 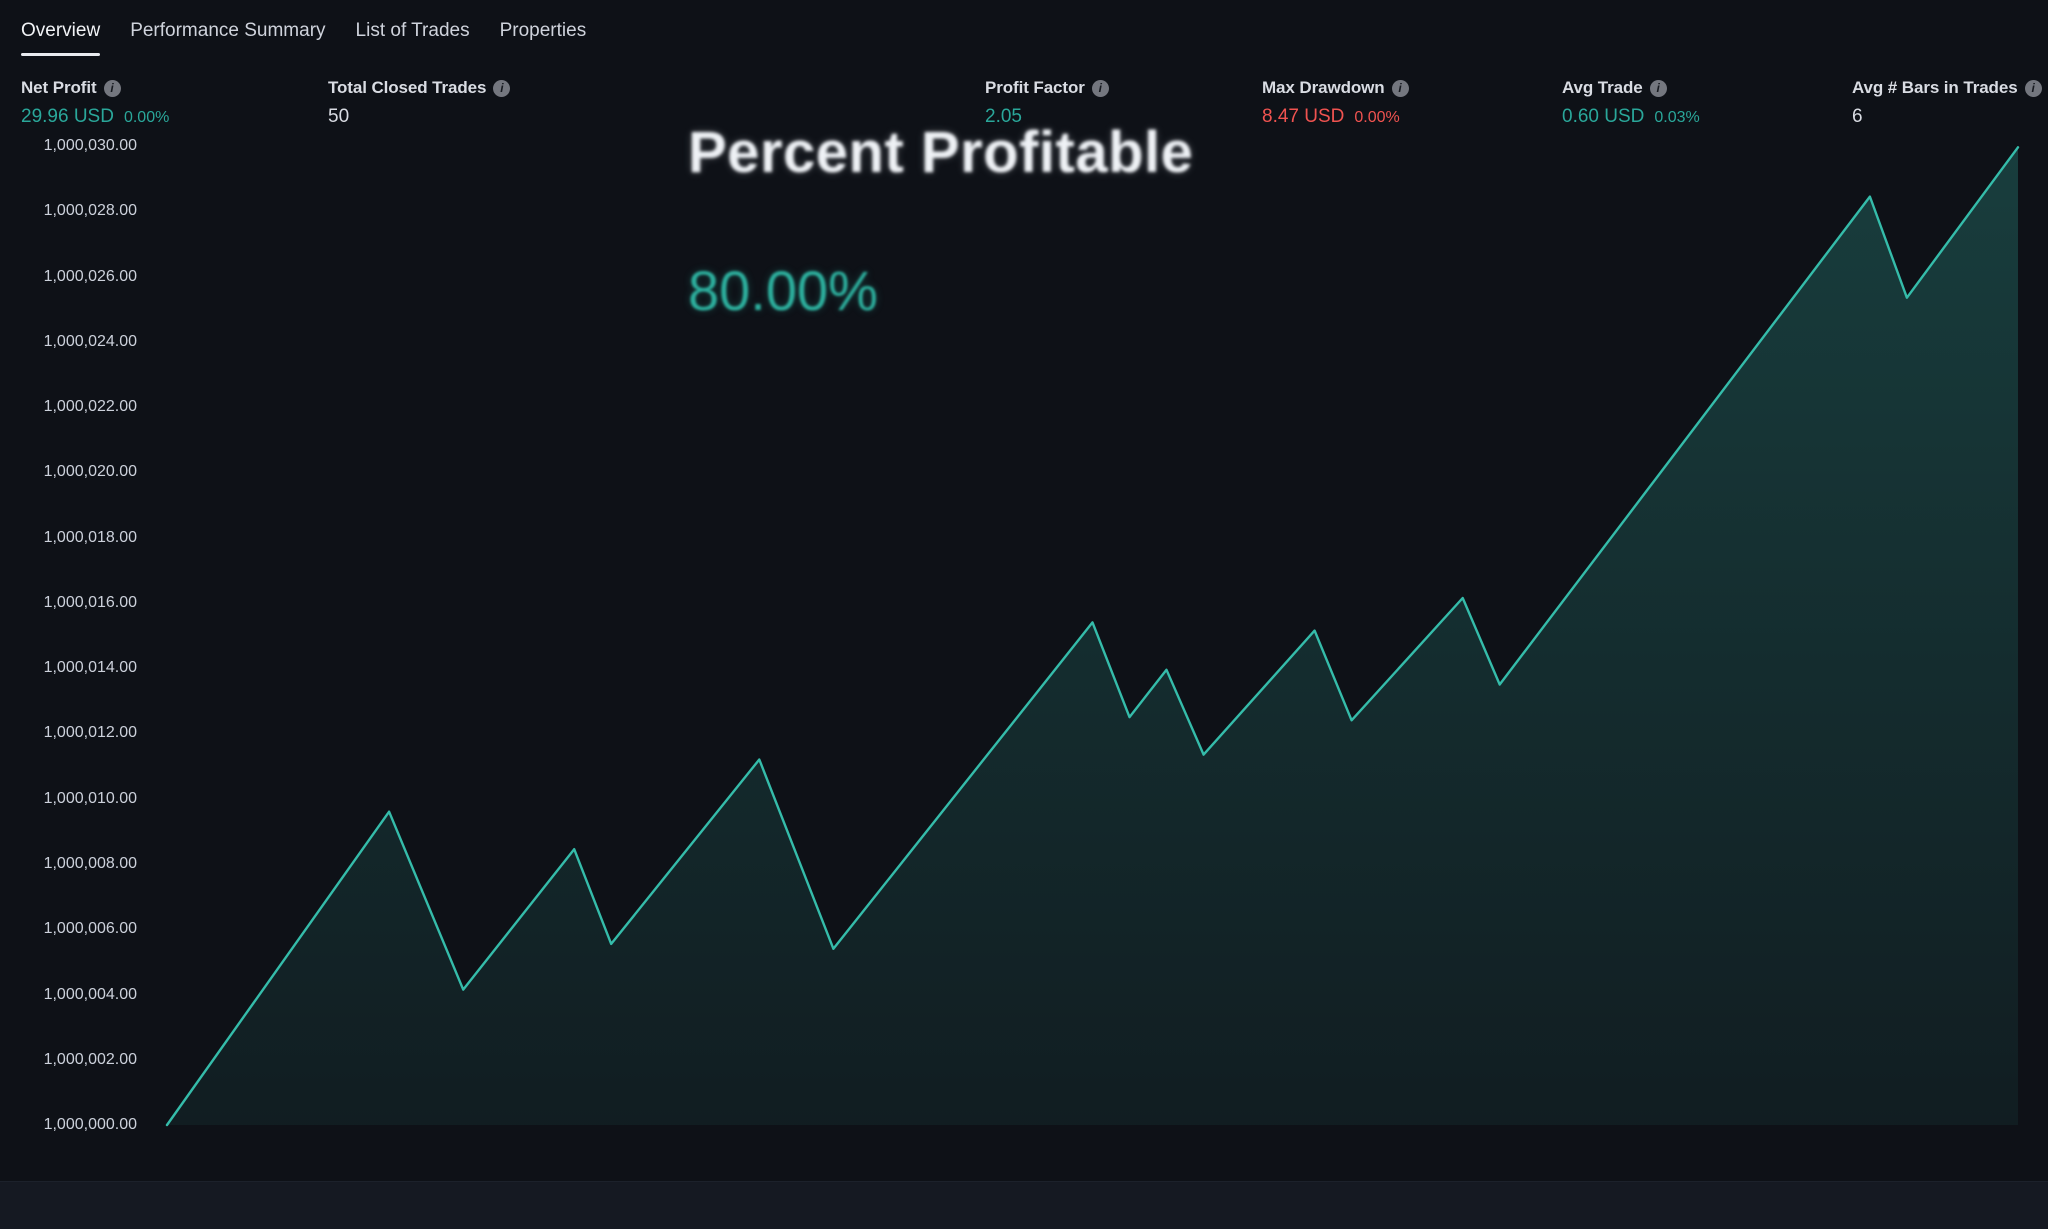 What do you see at coordinates (90, 1059) in the screenshot?
I see `y-axis-label: 1,000,002.00` at bounding box center [90, 1059].